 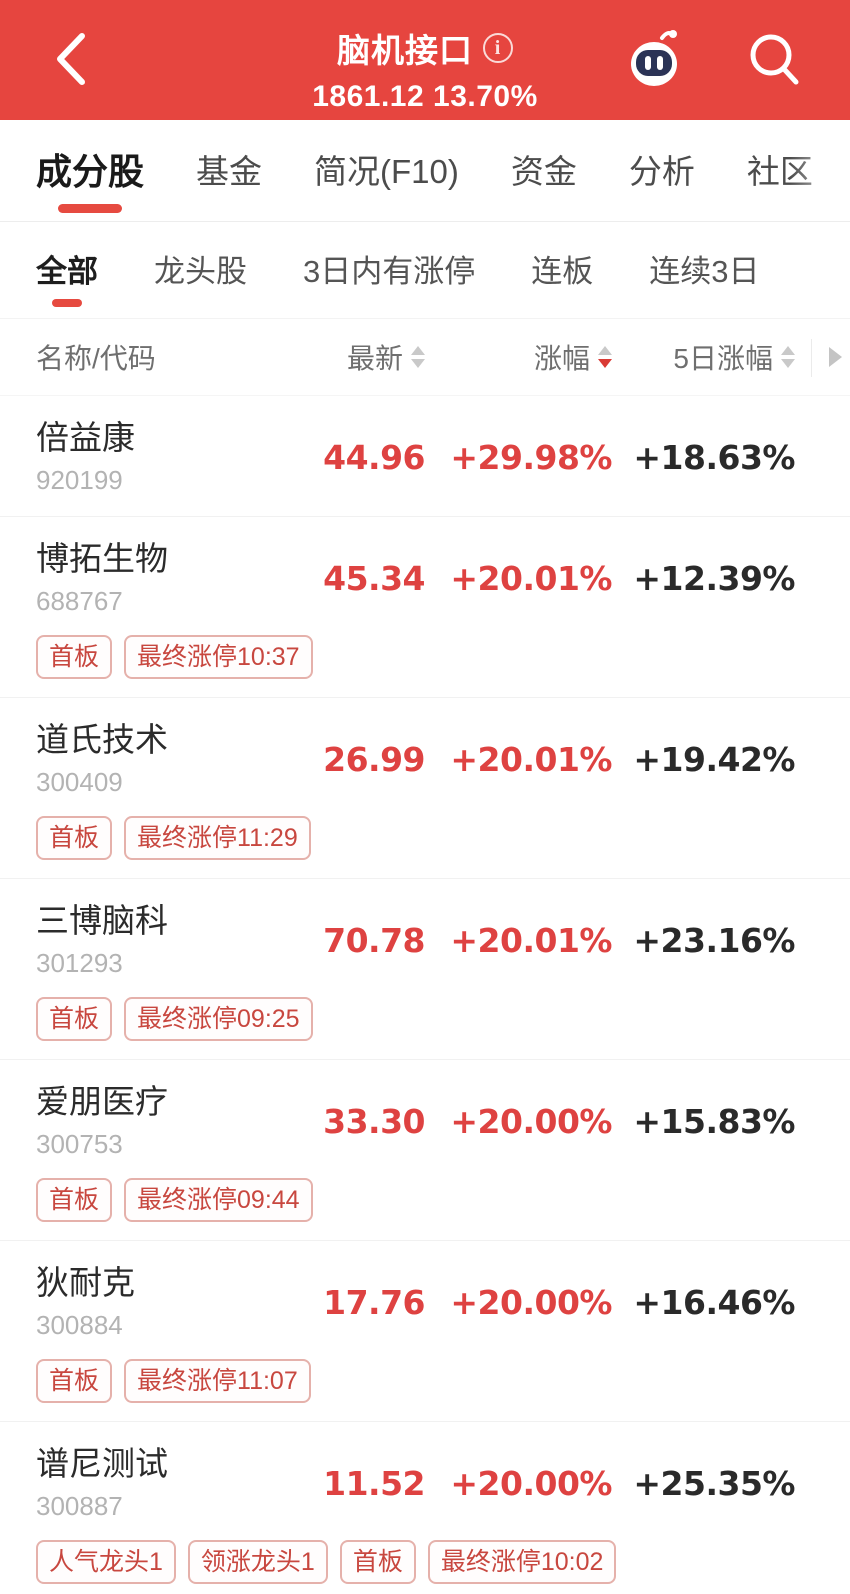 I want to click on stock-name: 道氏技术, so click(x=102, y=739).